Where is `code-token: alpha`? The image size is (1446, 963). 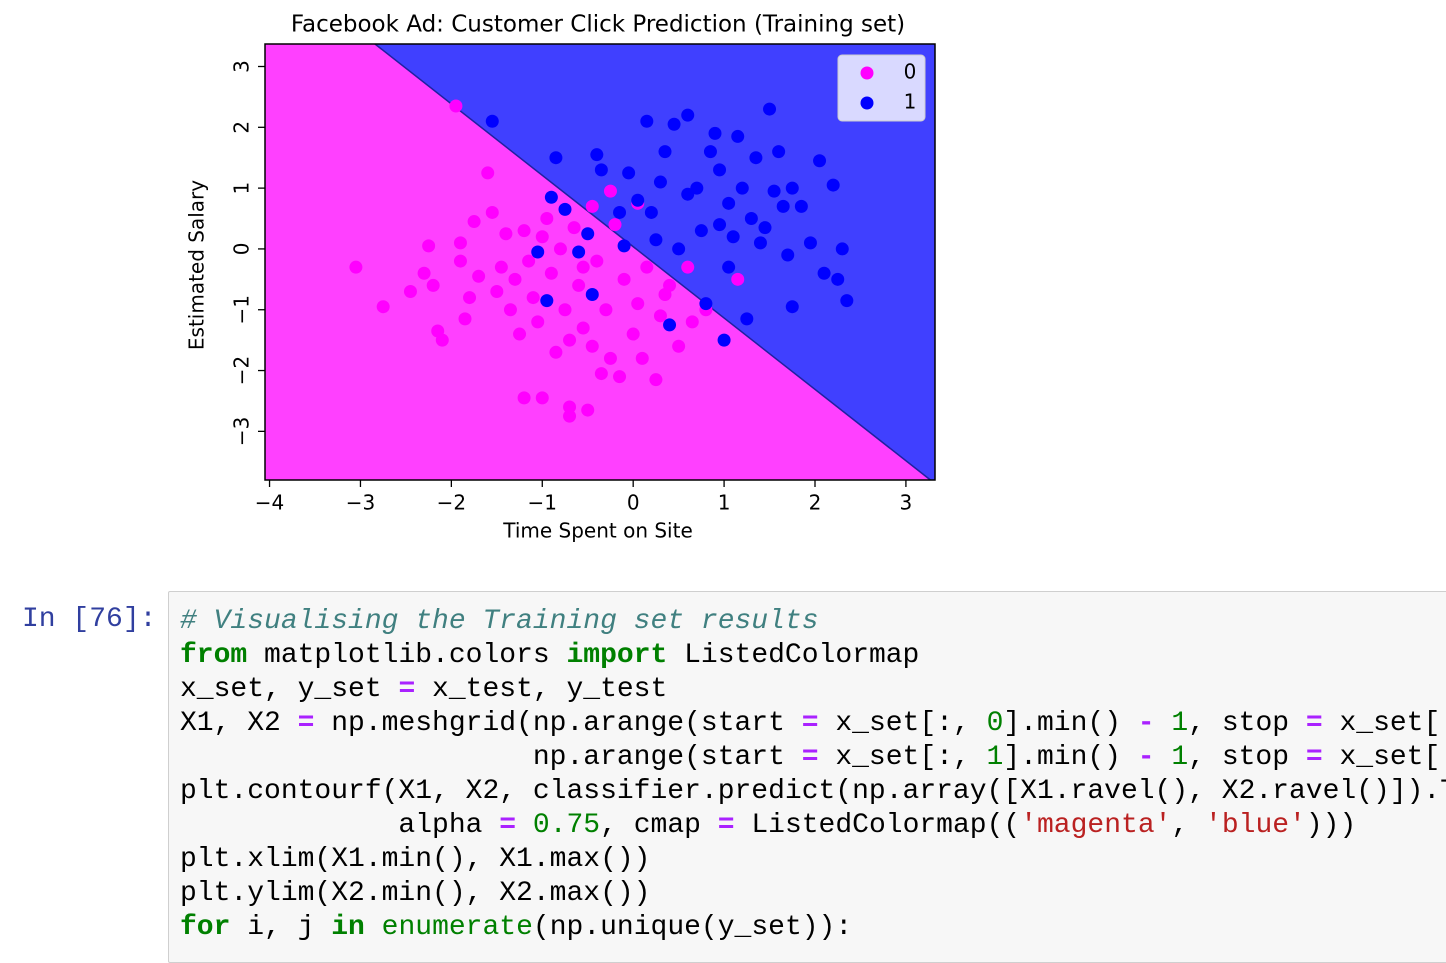 code-token: alpha is located at coordinates (340, 825).